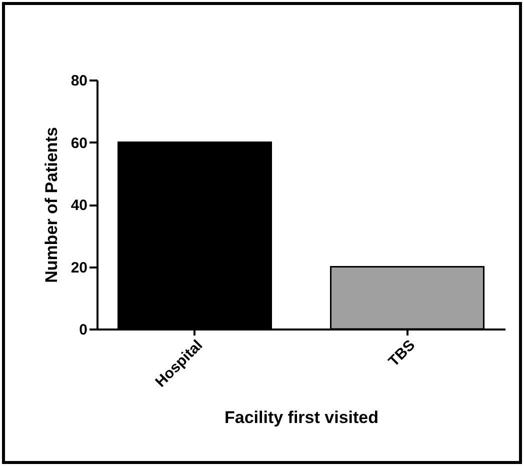 This screenshot has width=524, height=466. I want to click on y-tick-label: 0, so click(83, 330).